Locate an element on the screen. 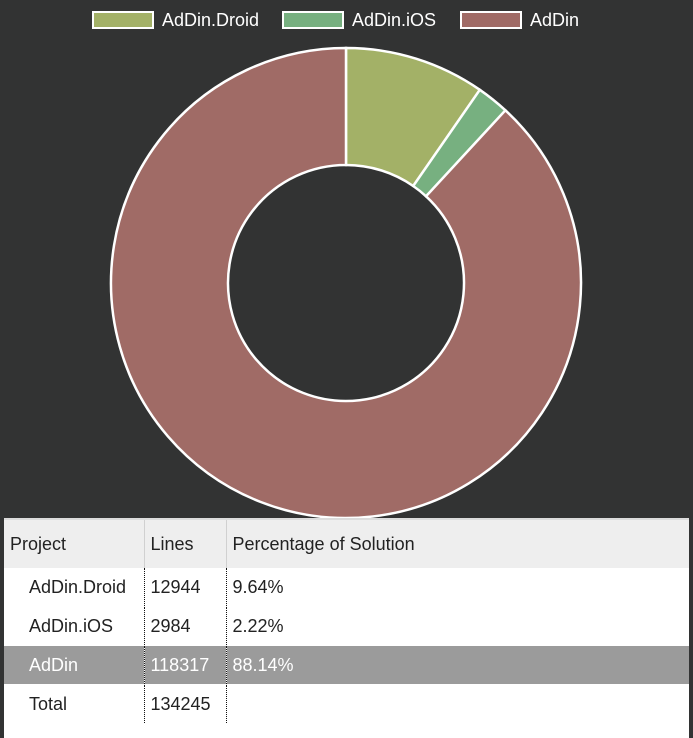 The width and height of the screenshot is (693, 738). chart-legend: AdDin.Droid AdDin.iOS AdDin is located at coordinates (346, 20).